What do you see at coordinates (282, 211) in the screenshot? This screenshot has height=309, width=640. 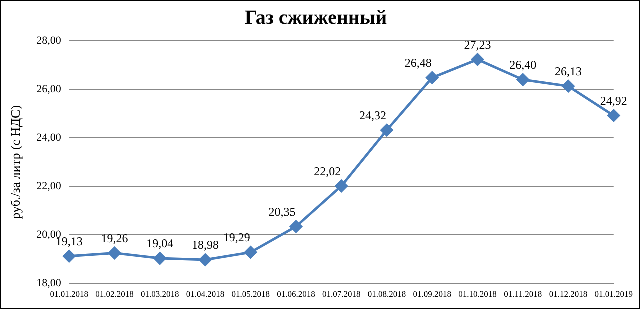 I see `data-label: 20,35` at bounding box center [282, 211].